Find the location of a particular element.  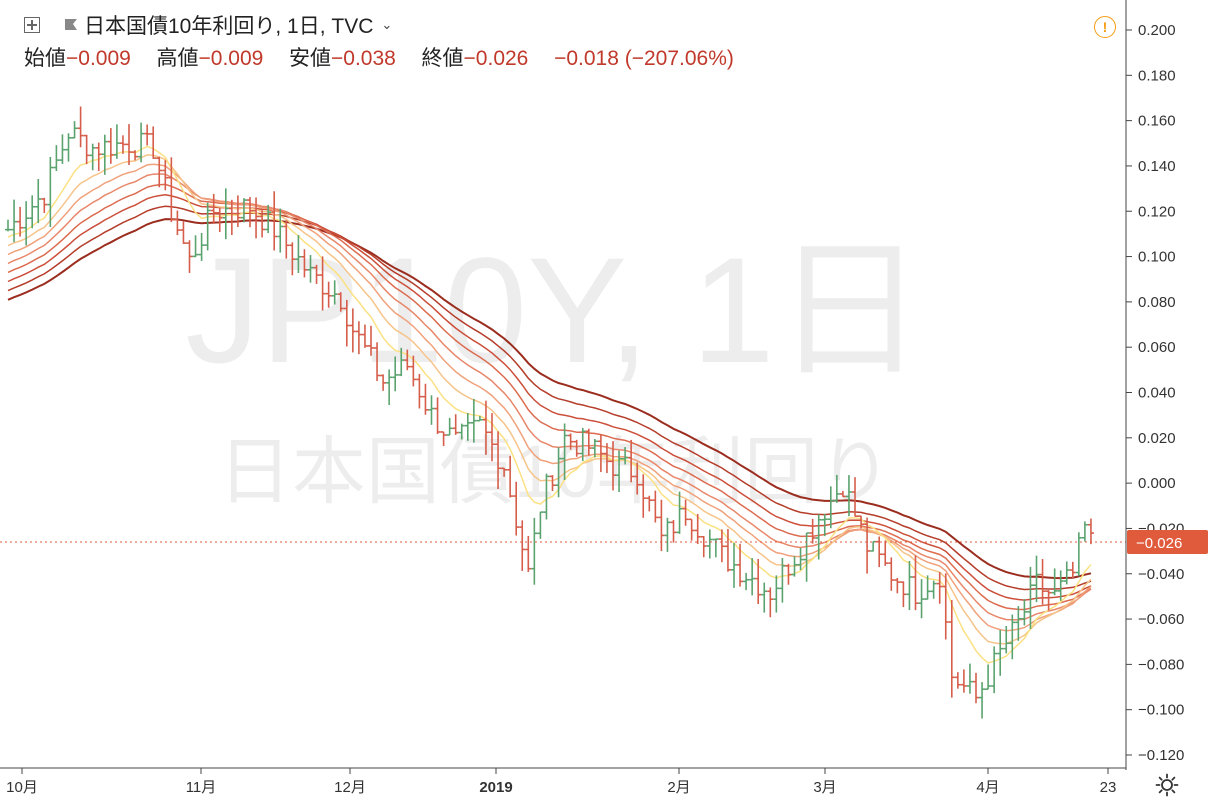

x-tick-label: 12月 is located at coordinates (350, 787).